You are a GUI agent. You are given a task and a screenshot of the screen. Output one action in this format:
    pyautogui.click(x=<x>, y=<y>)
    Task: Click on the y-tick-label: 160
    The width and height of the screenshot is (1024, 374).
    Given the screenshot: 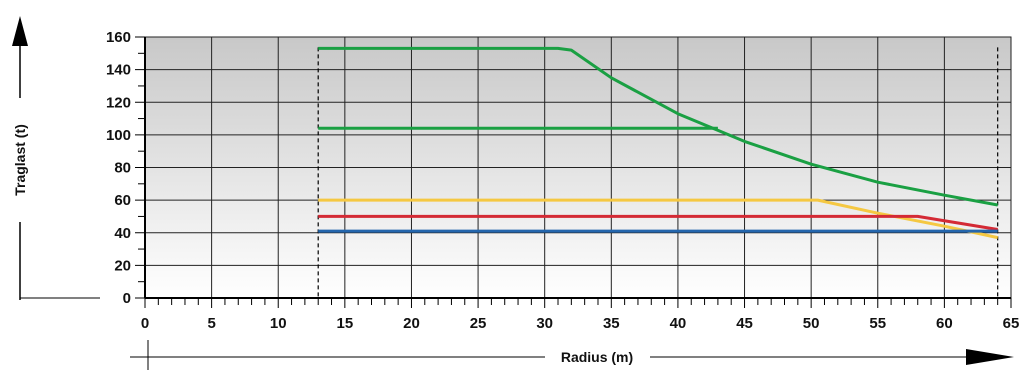 What is the action you would take?
    pyautogui.click(x=118, y=37)
    